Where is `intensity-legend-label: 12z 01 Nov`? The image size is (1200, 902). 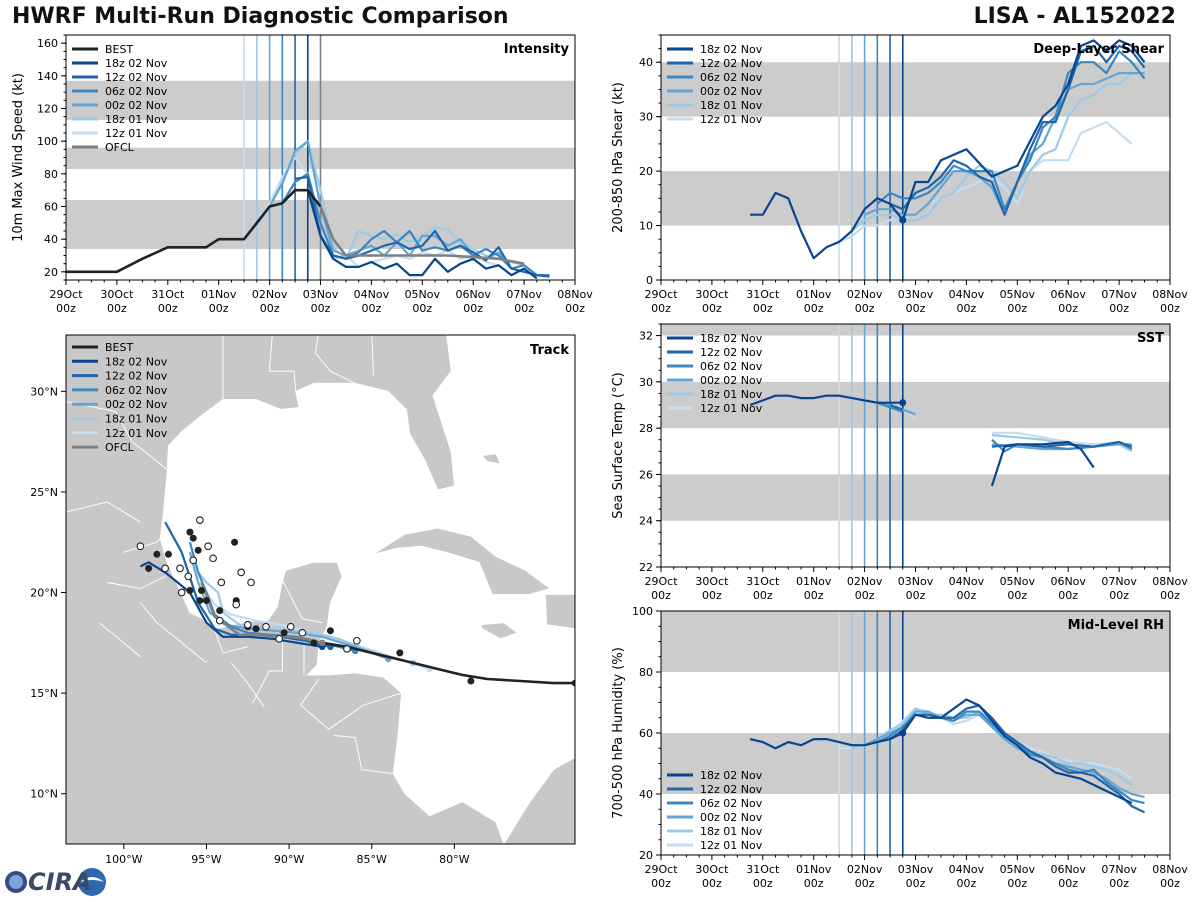 intensity-legend-label: 12z 01 Nov is located at coordinates (136, 133).